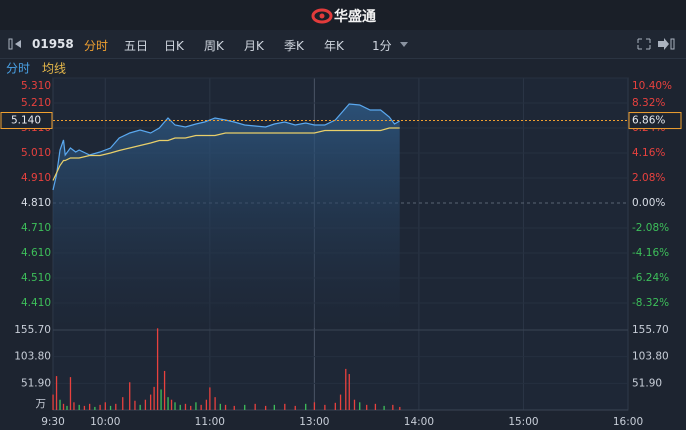 Image resolution: width=686 pixels, height=430 pixels. Describe the element at coordinates (523, 422) in the screenshot. I see `x-tick-label: 15:00` at that location.